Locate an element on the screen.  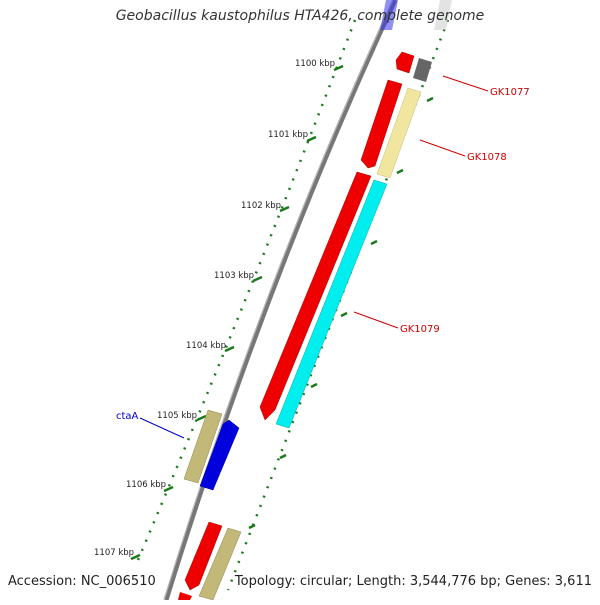
tick-label: 1101 kbp is located at coordinates (288, 135).